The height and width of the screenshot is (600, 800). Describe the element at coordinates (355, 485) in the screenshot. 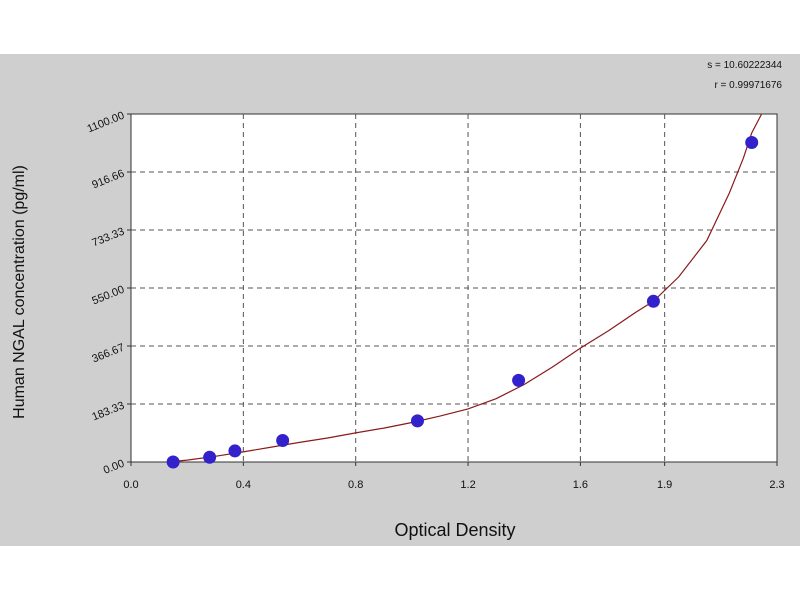

I see `x-tick-label: 0.8` at that location.